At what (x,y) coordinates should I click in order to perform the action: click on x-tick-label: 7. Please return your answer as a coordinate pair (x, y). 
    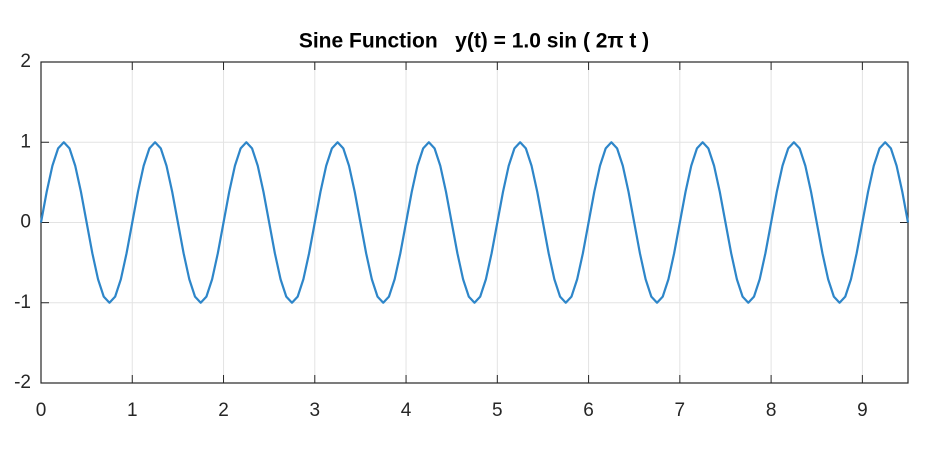
    Looking at the image, I should click on (680, 410).